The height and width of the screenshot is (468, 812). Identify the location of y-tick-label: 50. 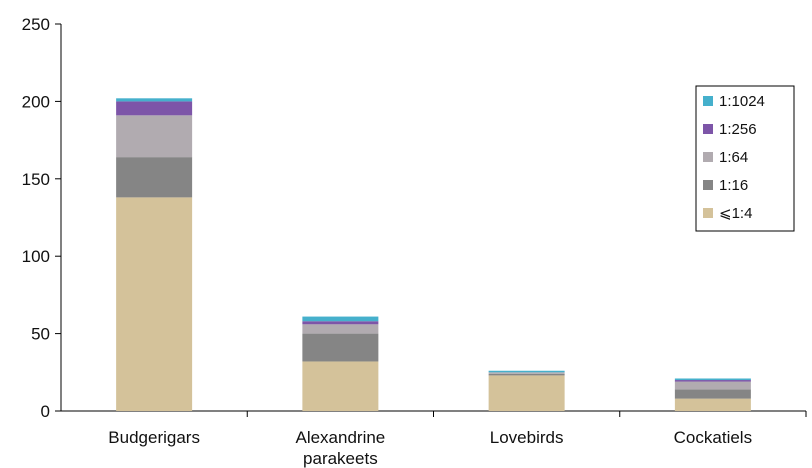
(40, 334).